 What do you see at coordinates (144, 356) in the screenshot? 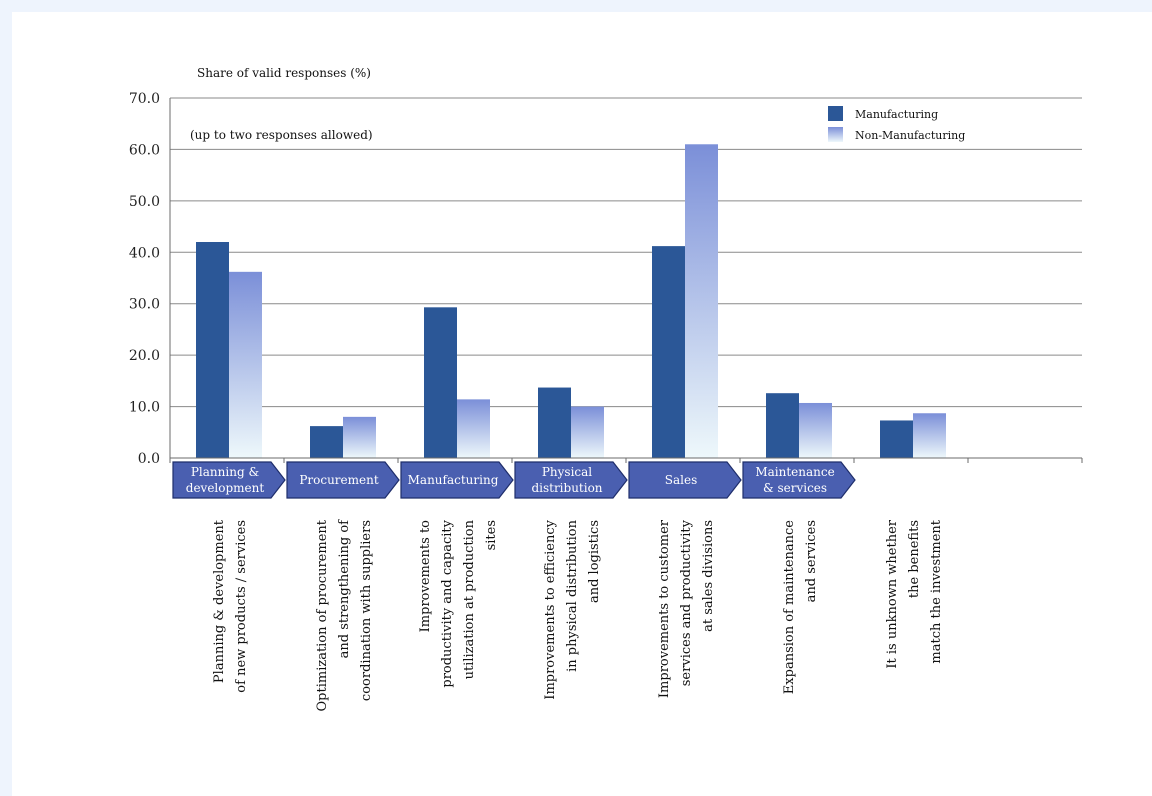
I see `y-tick-label: 20.0` at bounding box center [144, 356].